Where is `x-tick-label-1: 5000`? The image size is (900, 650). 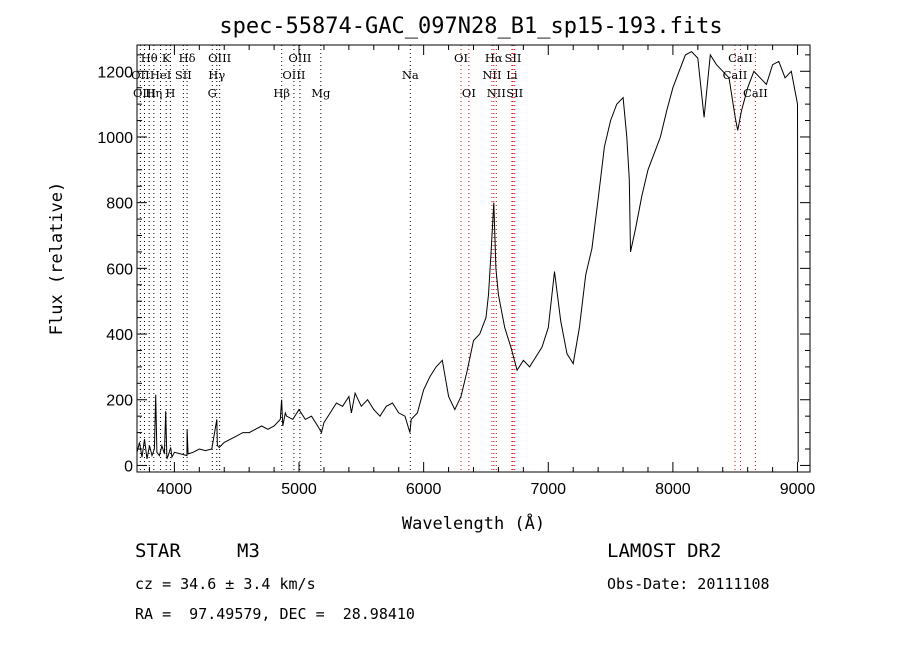 x-tick-label-1: 5000 is located at coordinates (299, 489).